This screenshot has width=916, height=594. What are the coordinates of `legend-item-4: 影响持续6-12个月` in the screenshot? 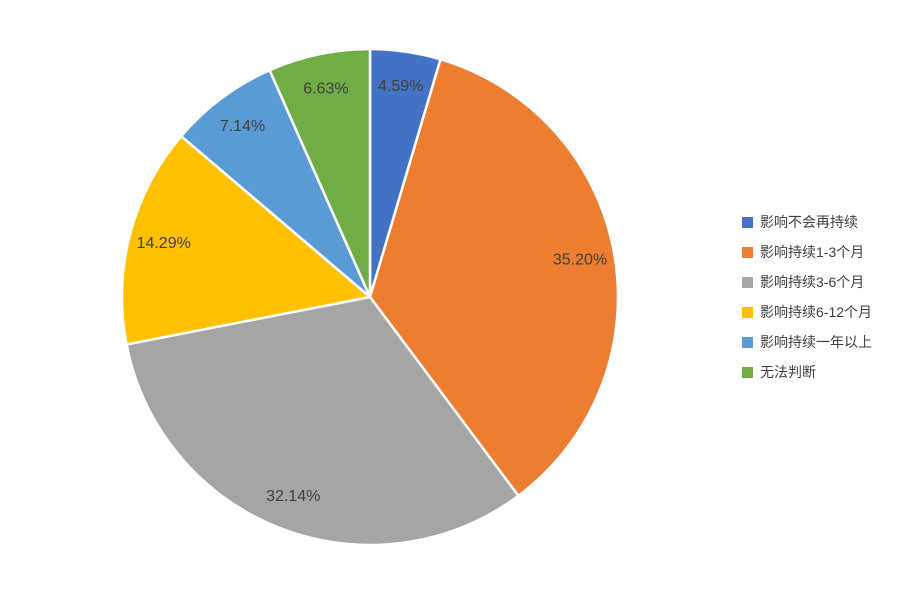 It's located at (807, 312).